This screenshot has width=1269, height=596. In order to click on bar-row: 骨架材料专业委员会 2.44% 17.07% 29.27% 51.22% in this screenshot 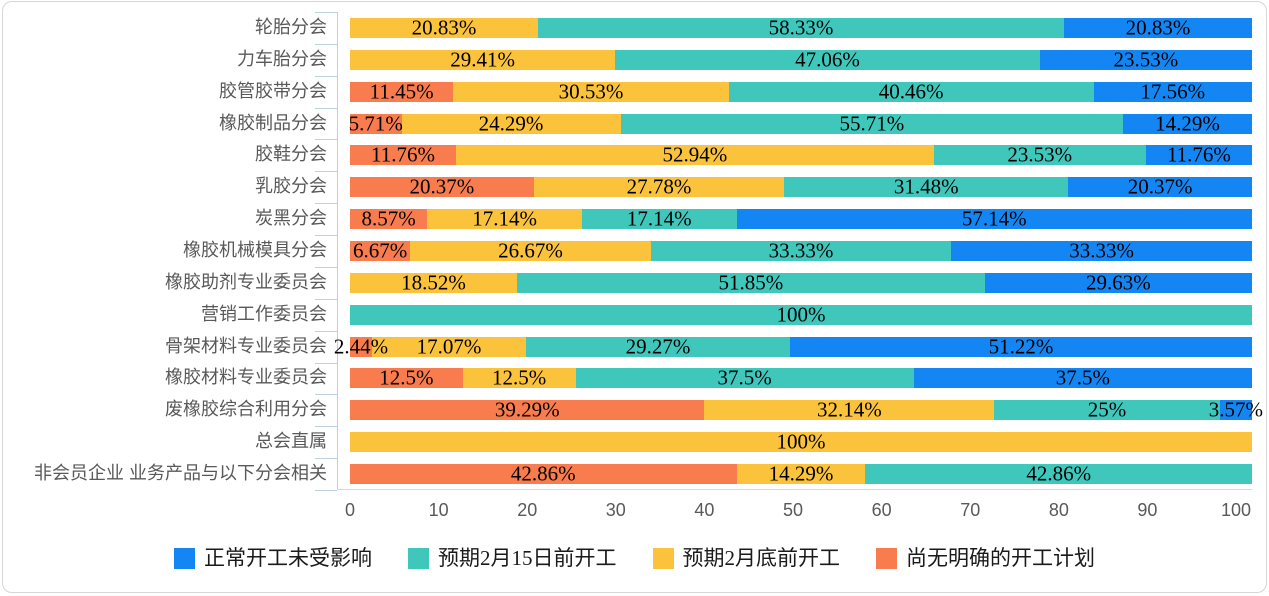, I will do `click(634, 347)`.